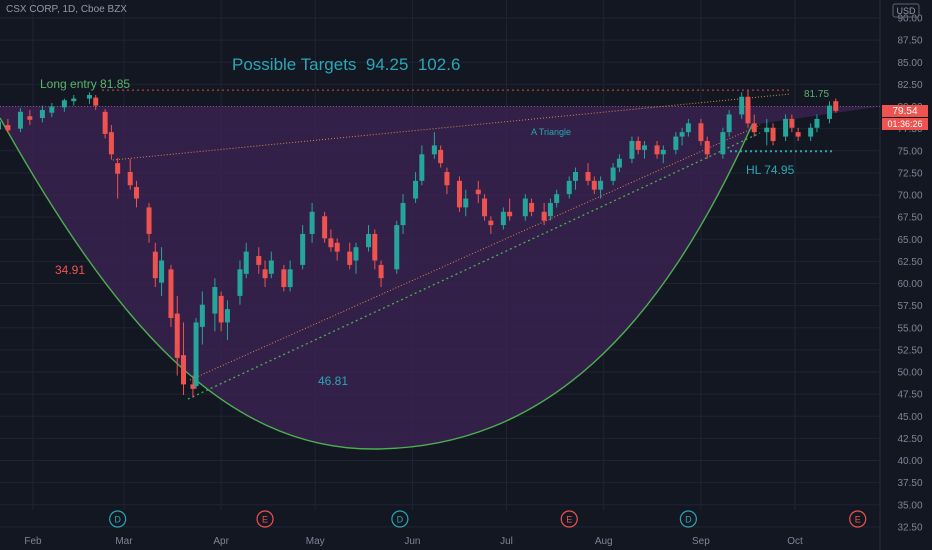  I want to click on event-marker-label: D, so click(688, 520).